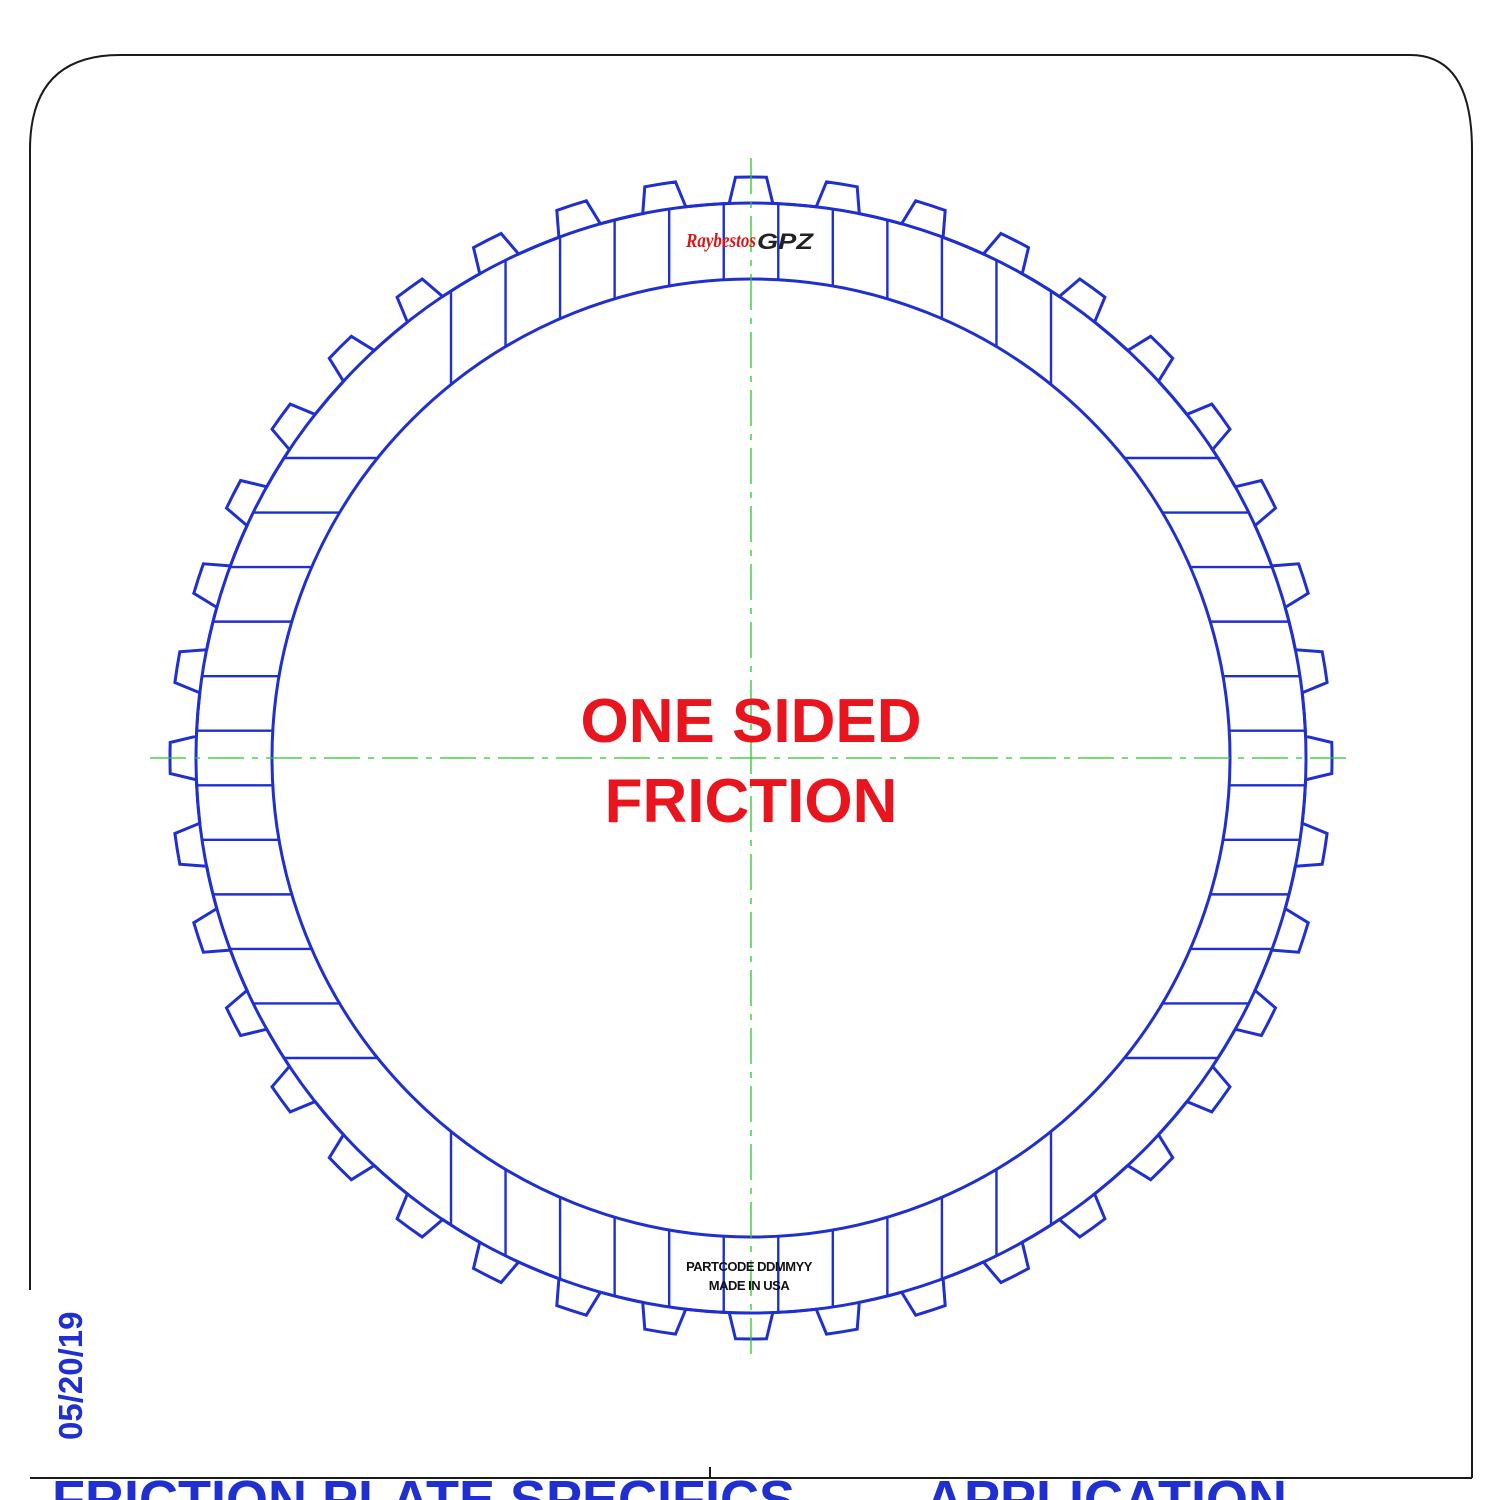  What do you see at coordinates (786, 241) in the screenshot?
I see `logo-black-text: GPZ` at bounding box center [786, 241].